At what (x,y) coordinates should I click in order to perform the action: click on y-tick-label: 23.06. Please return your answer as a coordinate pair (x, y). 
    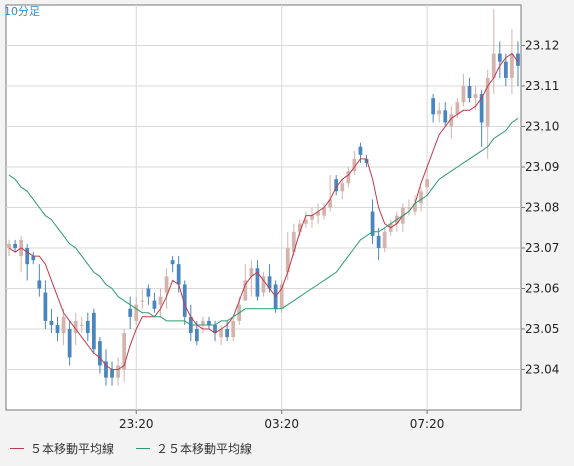
    Looking at the image, I should click on (542, 289).